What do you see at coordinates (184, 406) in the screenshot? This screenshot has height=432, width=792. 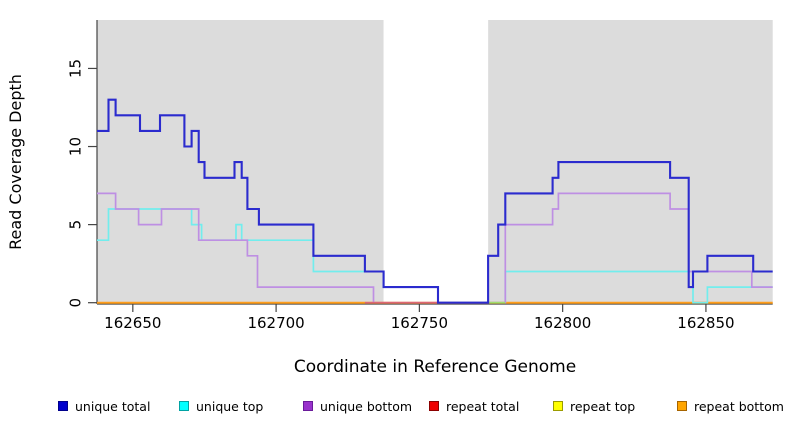 I see `legend-swatch-unique-top` at bounding box center [184, 406].